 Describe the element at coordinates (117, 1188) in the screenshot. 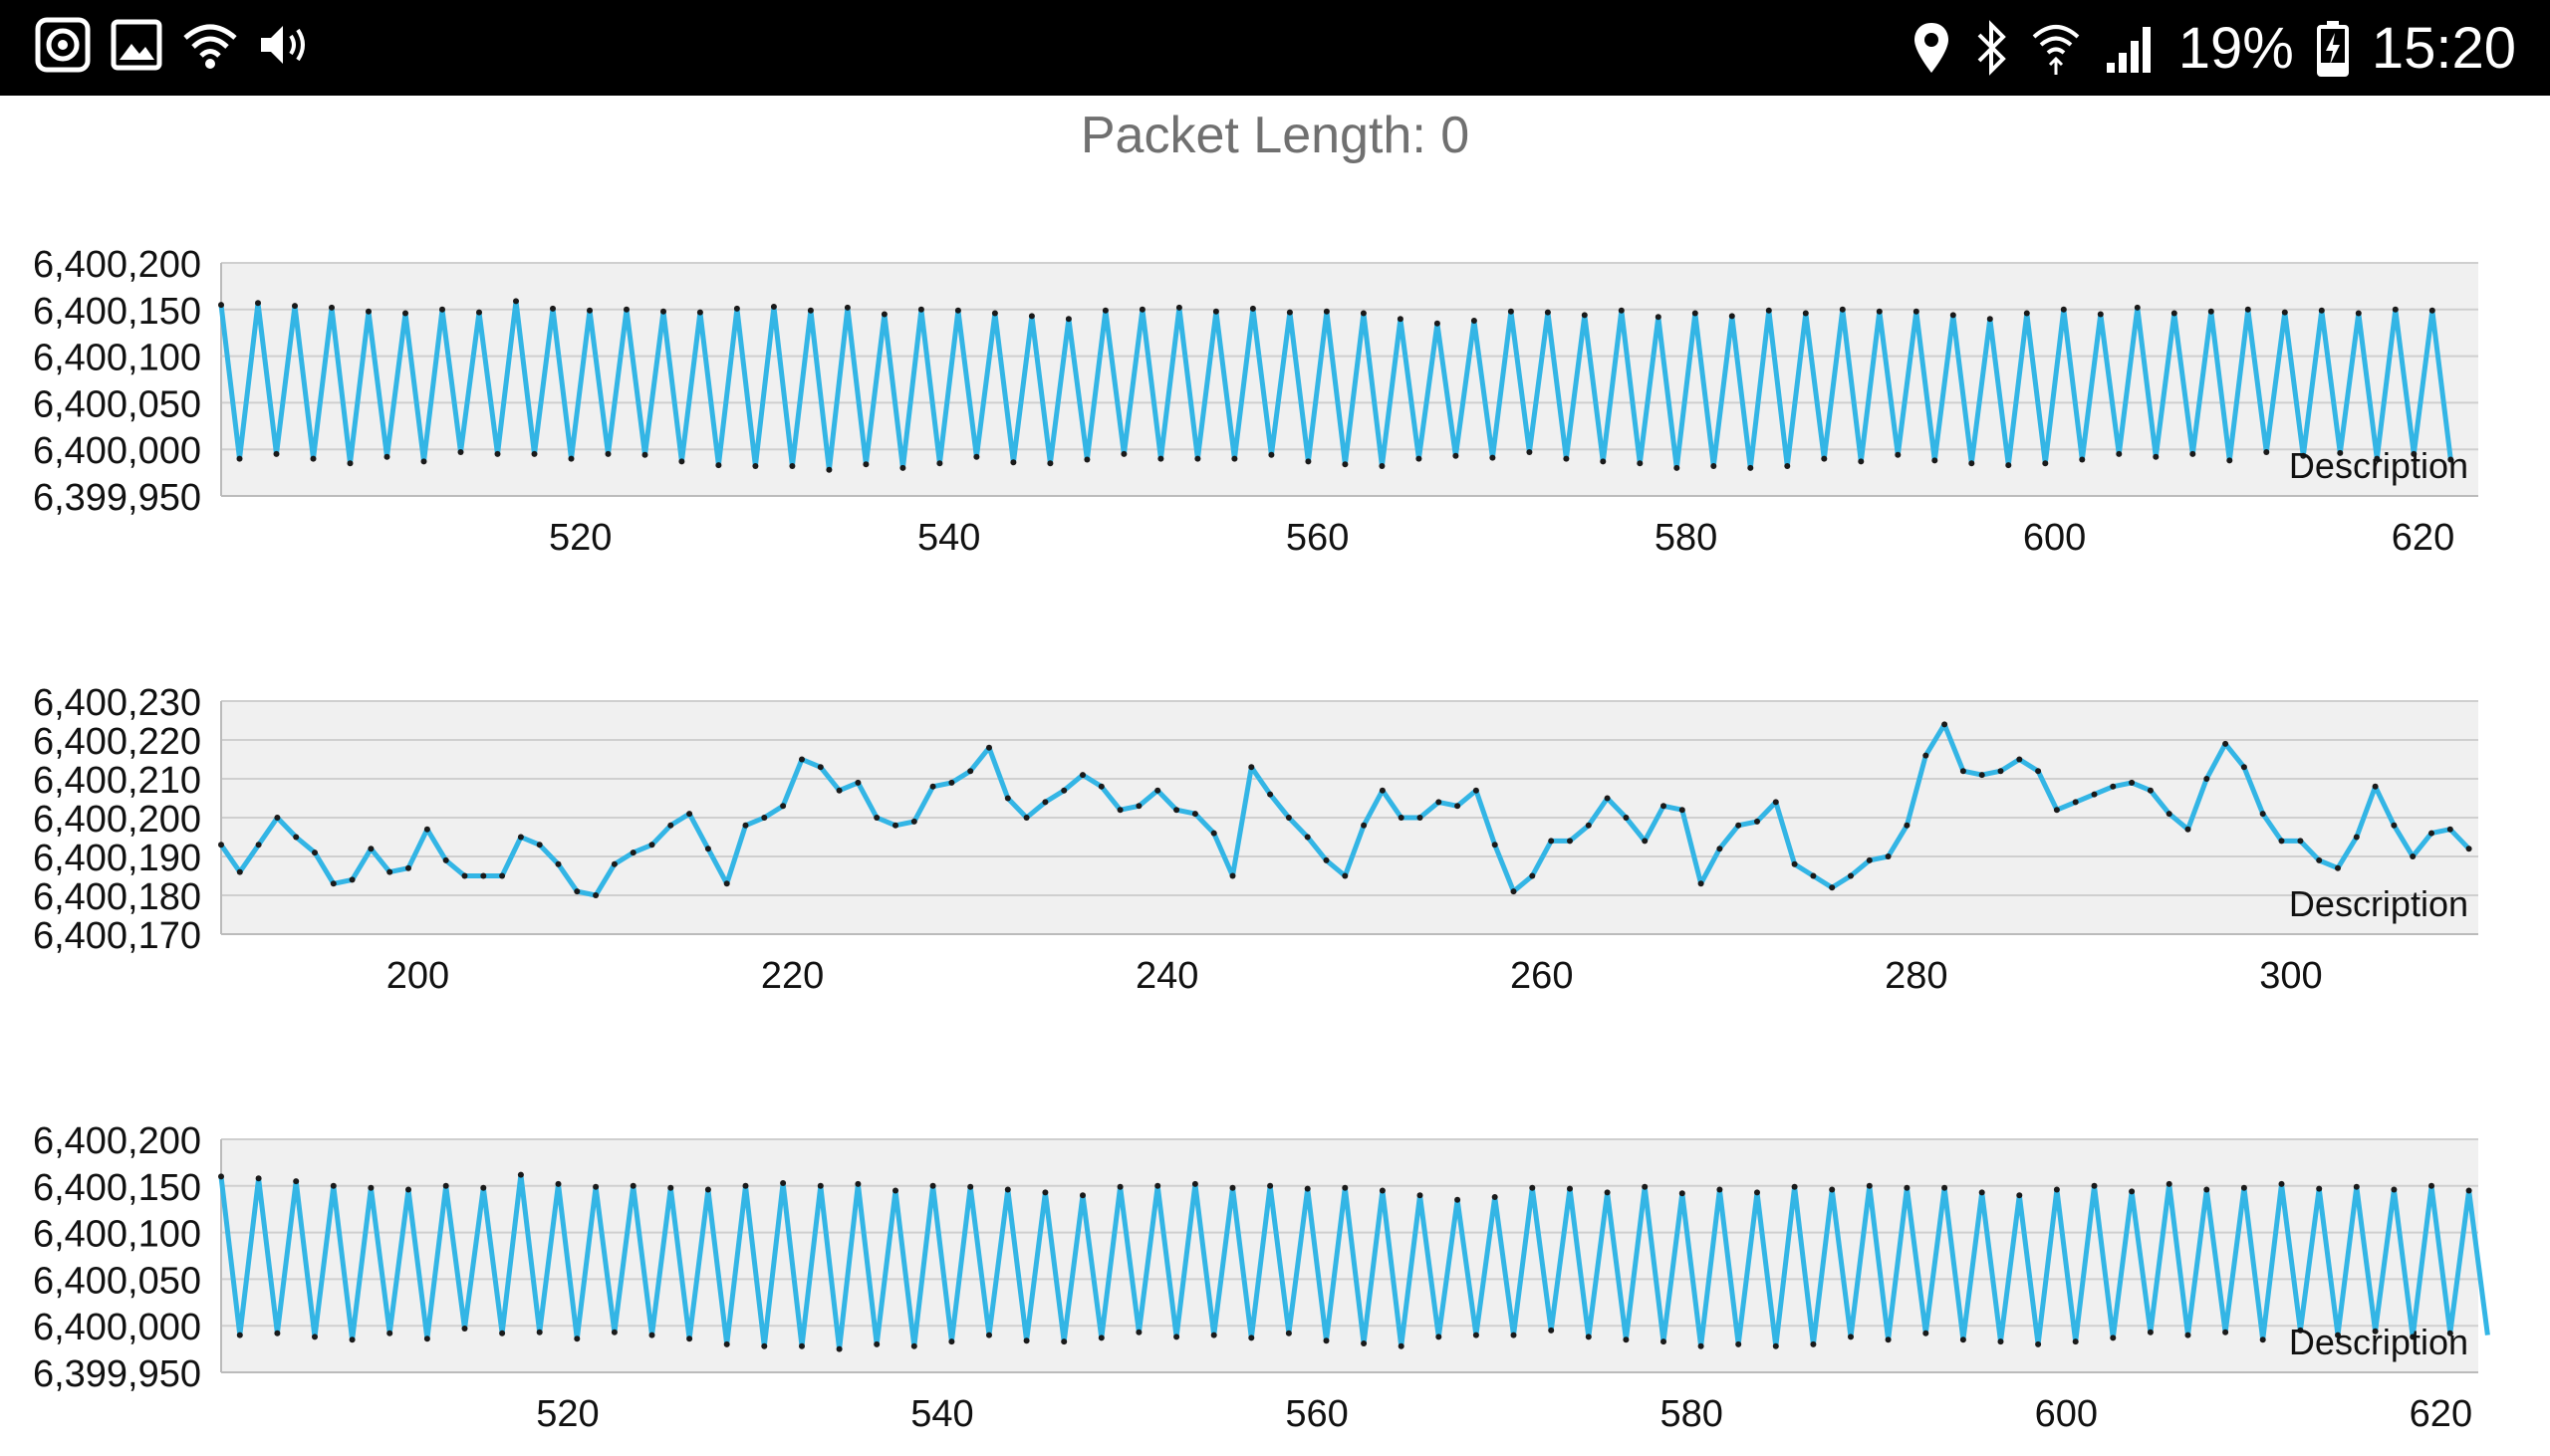

I see `y-tick-label: 6,400,150` at that location.